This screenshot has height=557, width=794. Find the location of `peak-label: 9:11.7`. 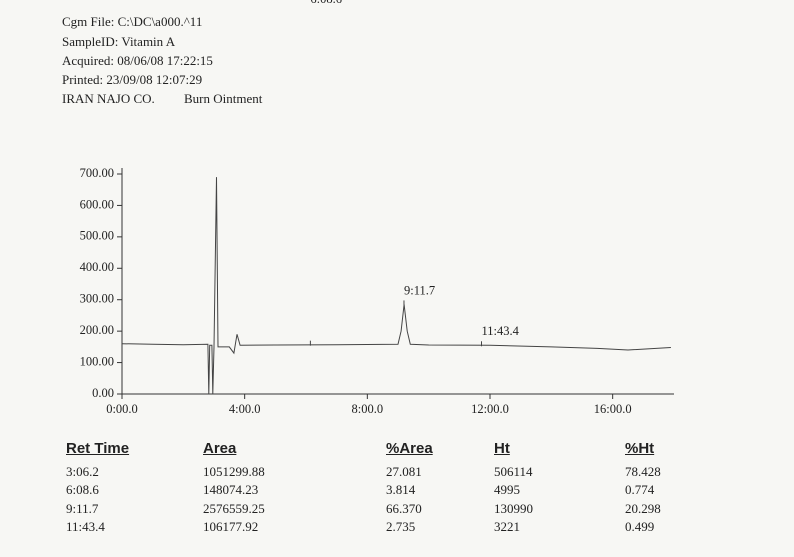

peak-label: 9:11.7 is located at coordinates (419, 290).